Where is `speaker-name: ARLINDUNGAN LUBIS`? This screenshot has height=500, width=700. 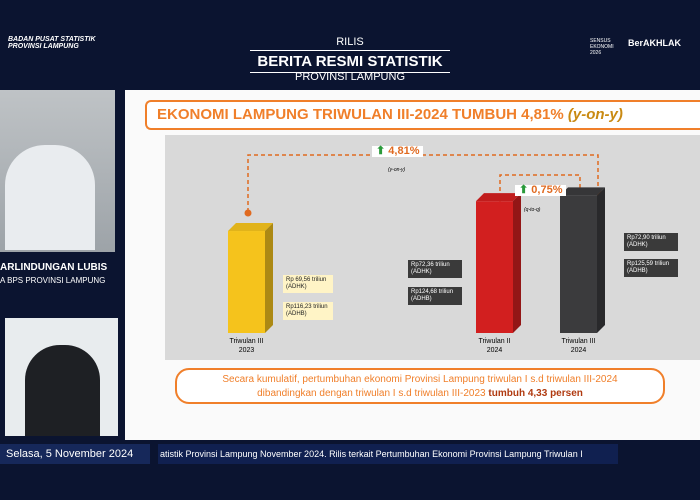
speaker-name: ARLINDUNGAN LUBIS is located at coordinates (54, 267).